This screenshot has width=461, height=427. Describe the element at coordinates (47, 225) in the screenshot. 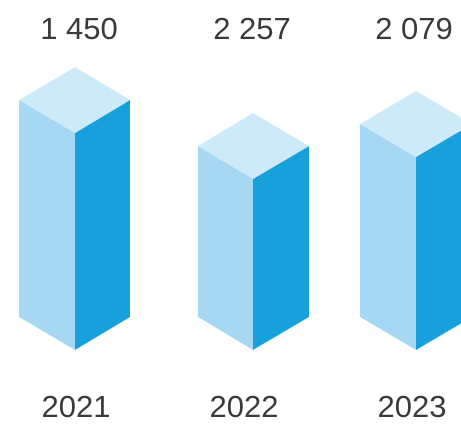

I see `bar-left-face-2021` at that location.